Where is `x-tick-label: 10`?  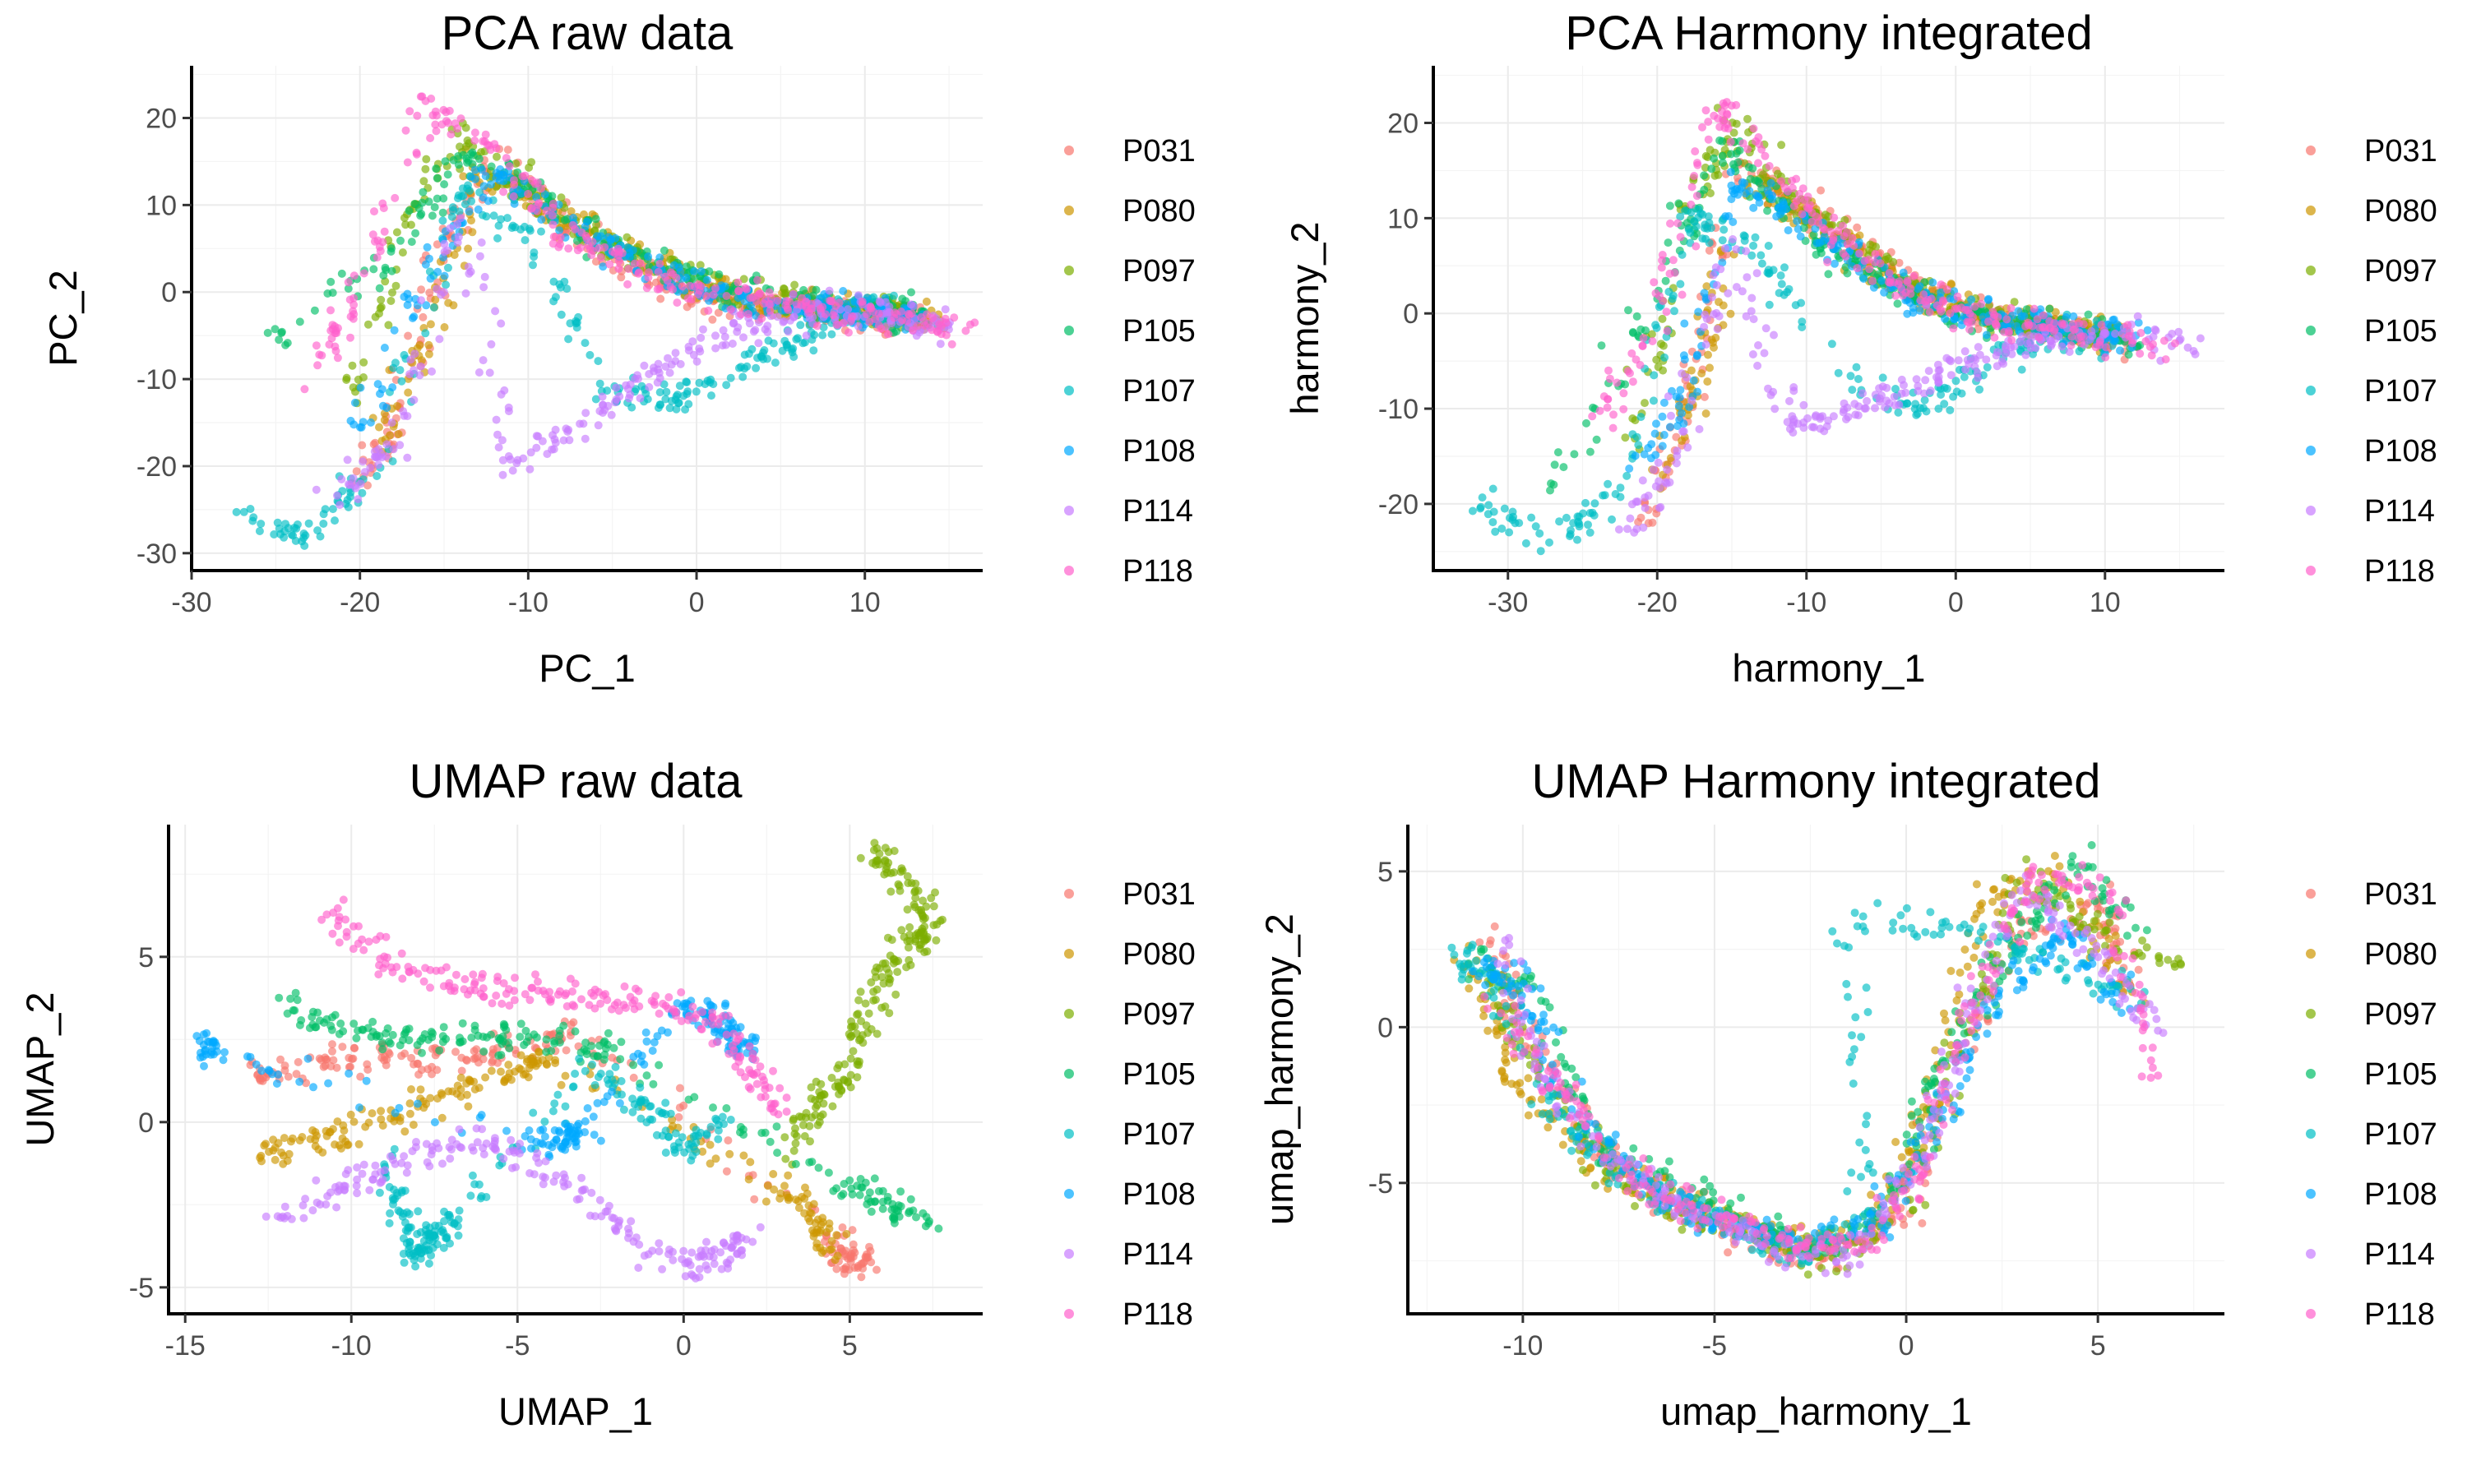
x-tick-label: 10 is located at coordinates (2106, 602).